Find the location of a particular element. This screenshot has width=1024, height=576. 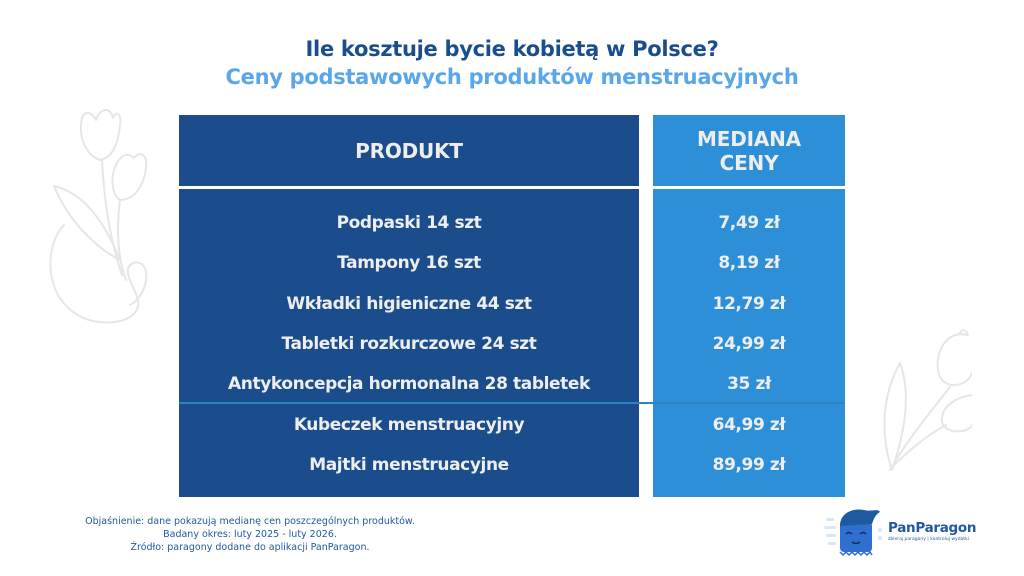

product-cell: Podpaski 14 szt is located at coordinates (409, 223).